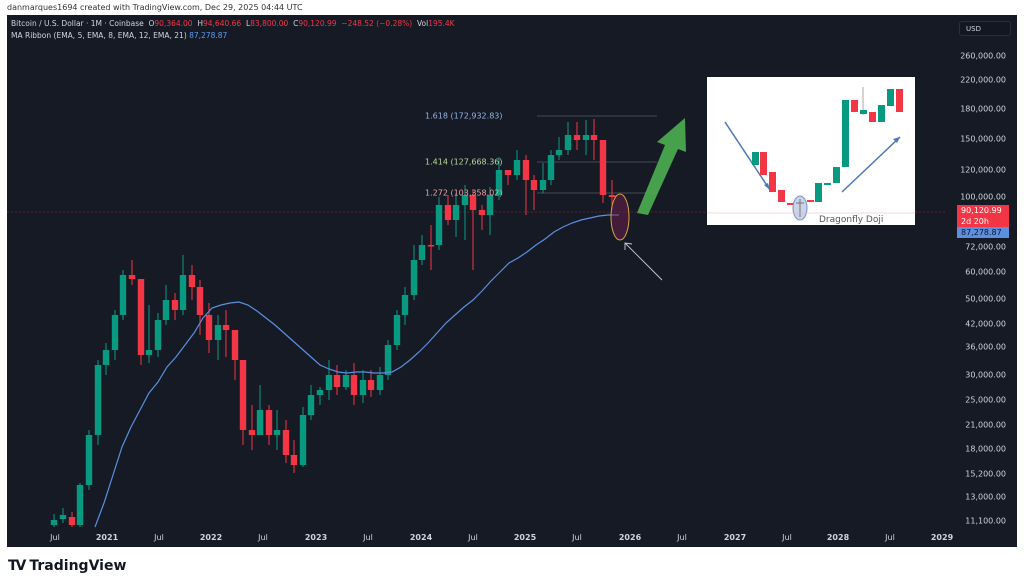 The image size is (1024, 587). I want to click on low-value: 83,800.00, so click(269, 23).